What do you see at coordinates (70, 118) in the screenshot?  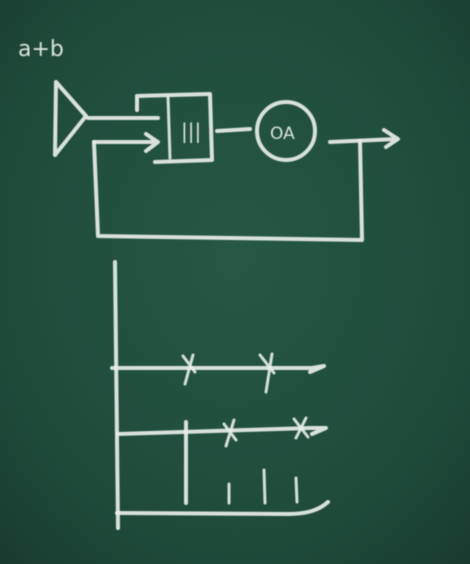 I see `antenna-symbol` at bounding box center [70, 118].